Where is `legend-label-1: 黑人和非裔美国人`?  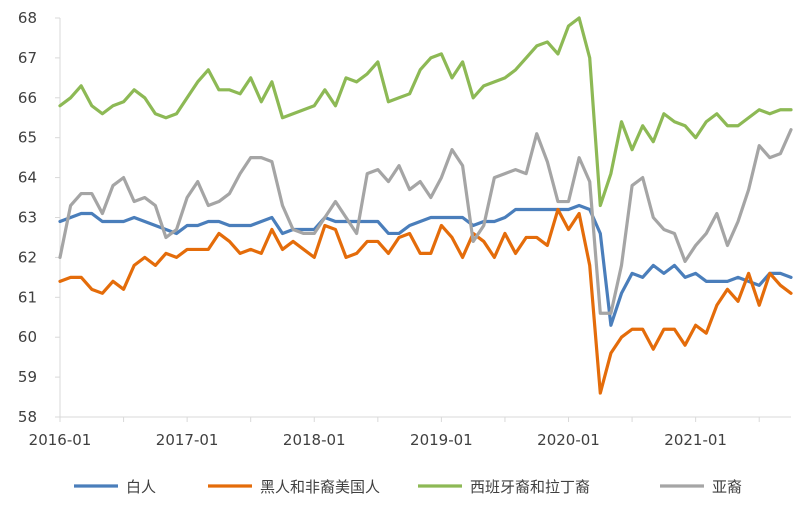 legend-label-1: 黑人和非裔美国人 is located at coordinates (320, 487).